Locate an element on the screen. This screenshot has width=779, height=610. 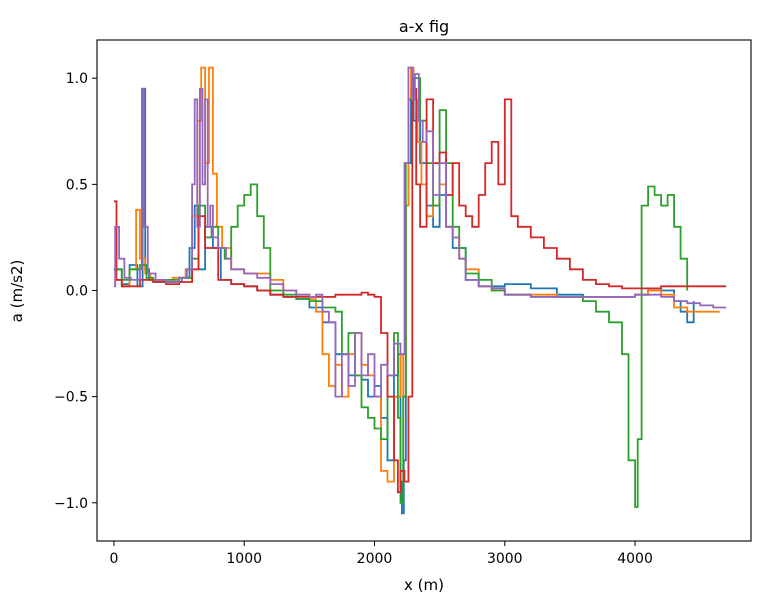
y-tick-label: 1.0 is located at coordinates (77, 79).